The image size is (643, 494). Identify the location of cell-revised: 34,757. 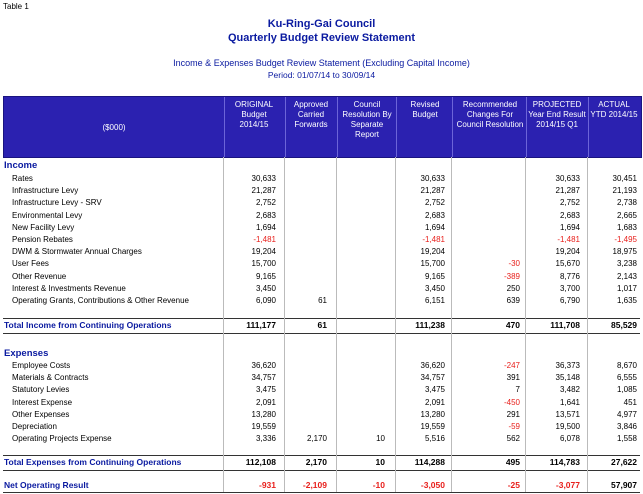
(432, 378).